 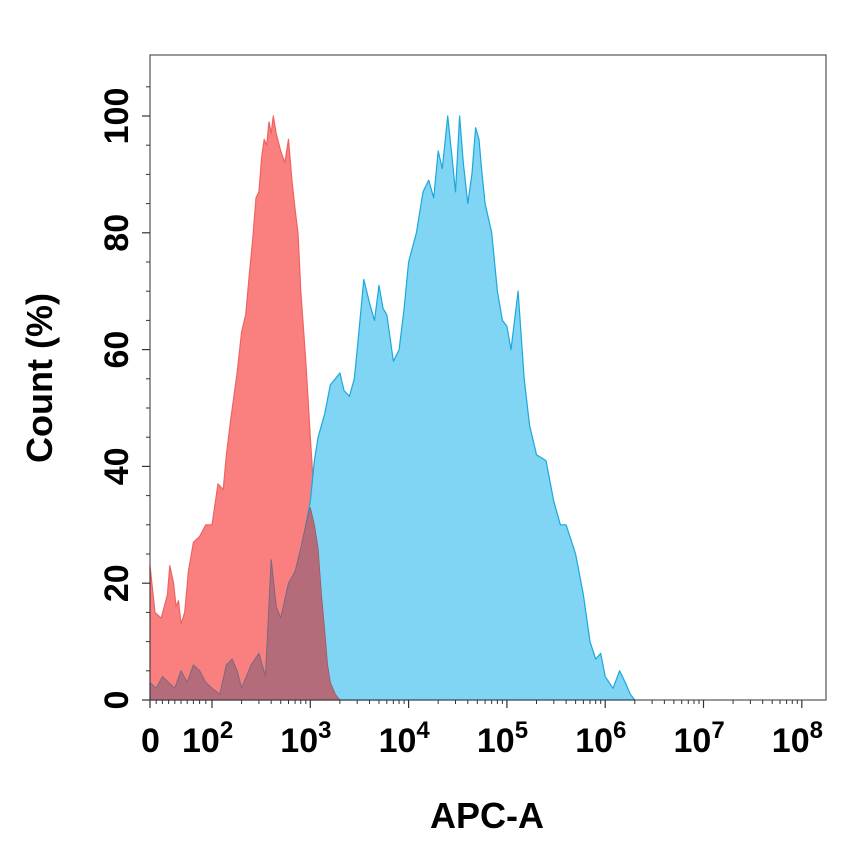 I want to click on y-tick-label: 100, so click(x=117, y=116).